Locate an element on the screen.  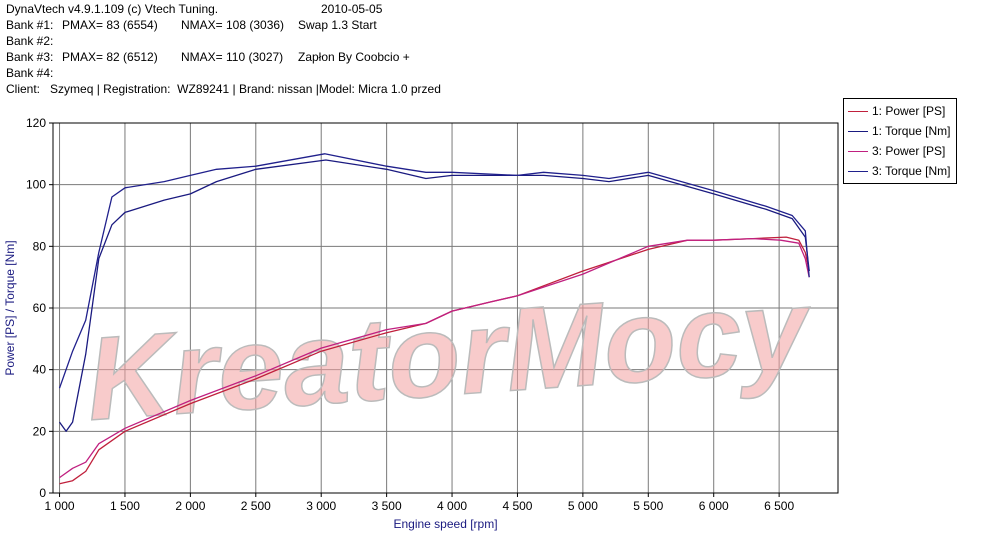
x-axis-title: Engine speed [rpm] is located at coordinates (445, 524).